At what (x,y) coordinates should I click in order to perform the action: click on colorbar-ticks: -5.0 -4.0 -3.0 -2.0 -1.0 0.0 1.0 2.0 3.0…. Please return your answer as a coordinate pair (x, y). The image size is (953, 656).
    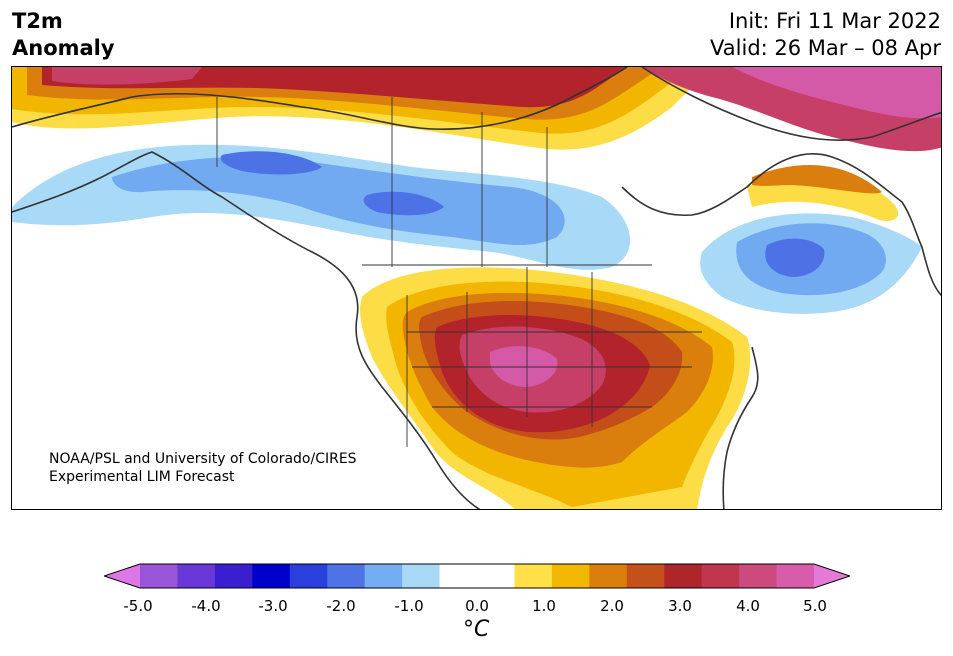
    Looking at the image, I should click on (476, 607).